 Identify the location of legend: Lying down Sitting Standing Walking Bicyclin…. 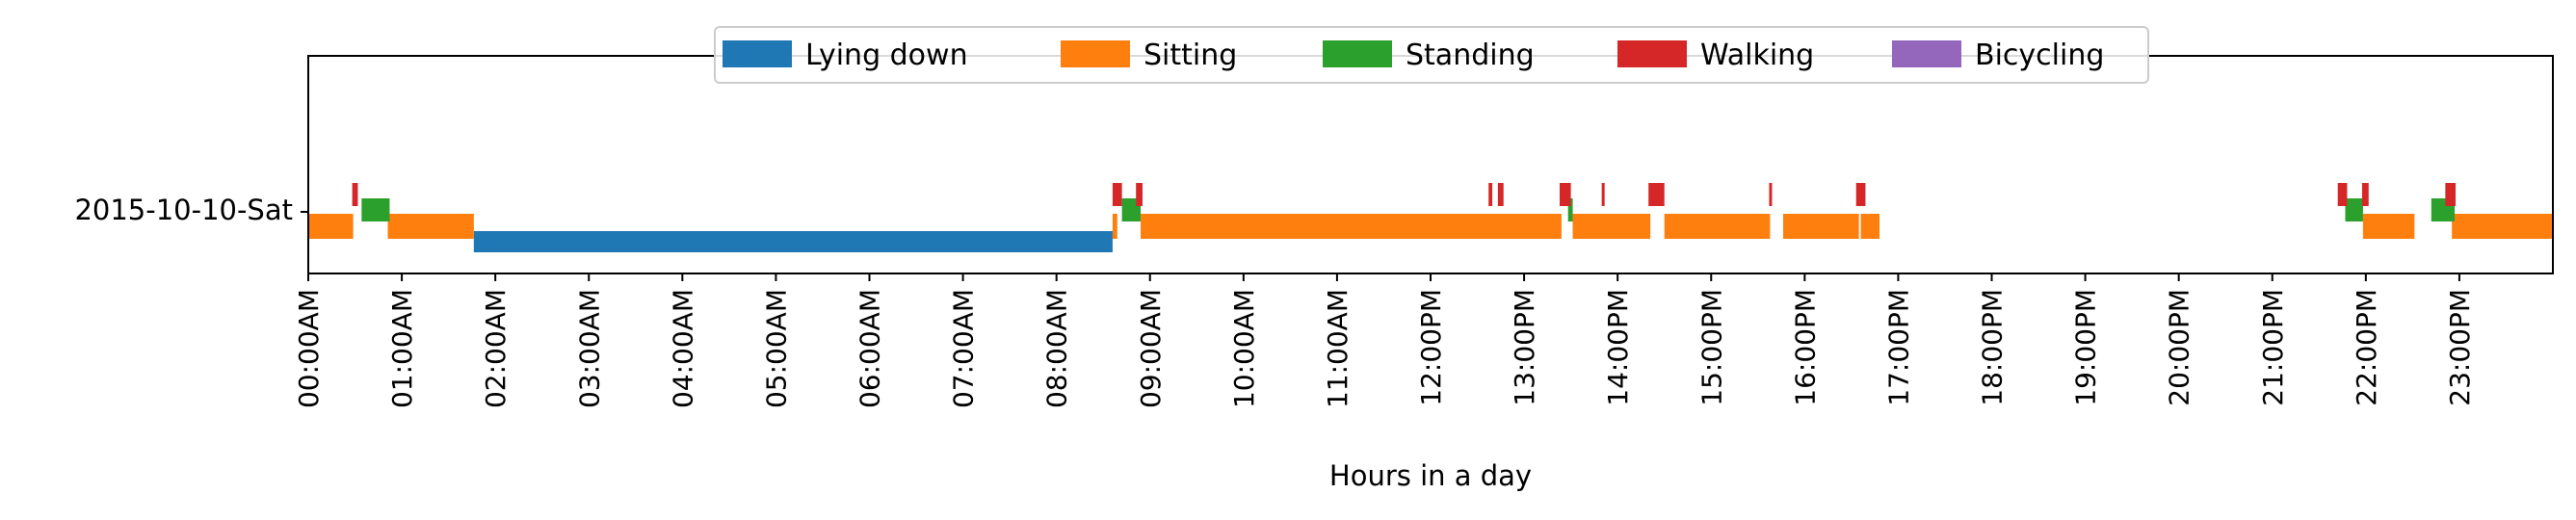
(1431, 55).